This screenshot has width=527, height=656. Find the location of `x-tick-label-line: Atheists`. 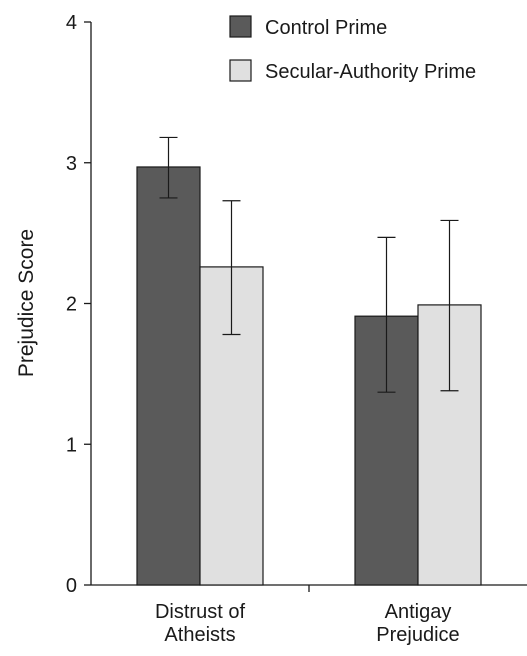

x-tick-label-line: Atheists is located at coordinates (199, 635).